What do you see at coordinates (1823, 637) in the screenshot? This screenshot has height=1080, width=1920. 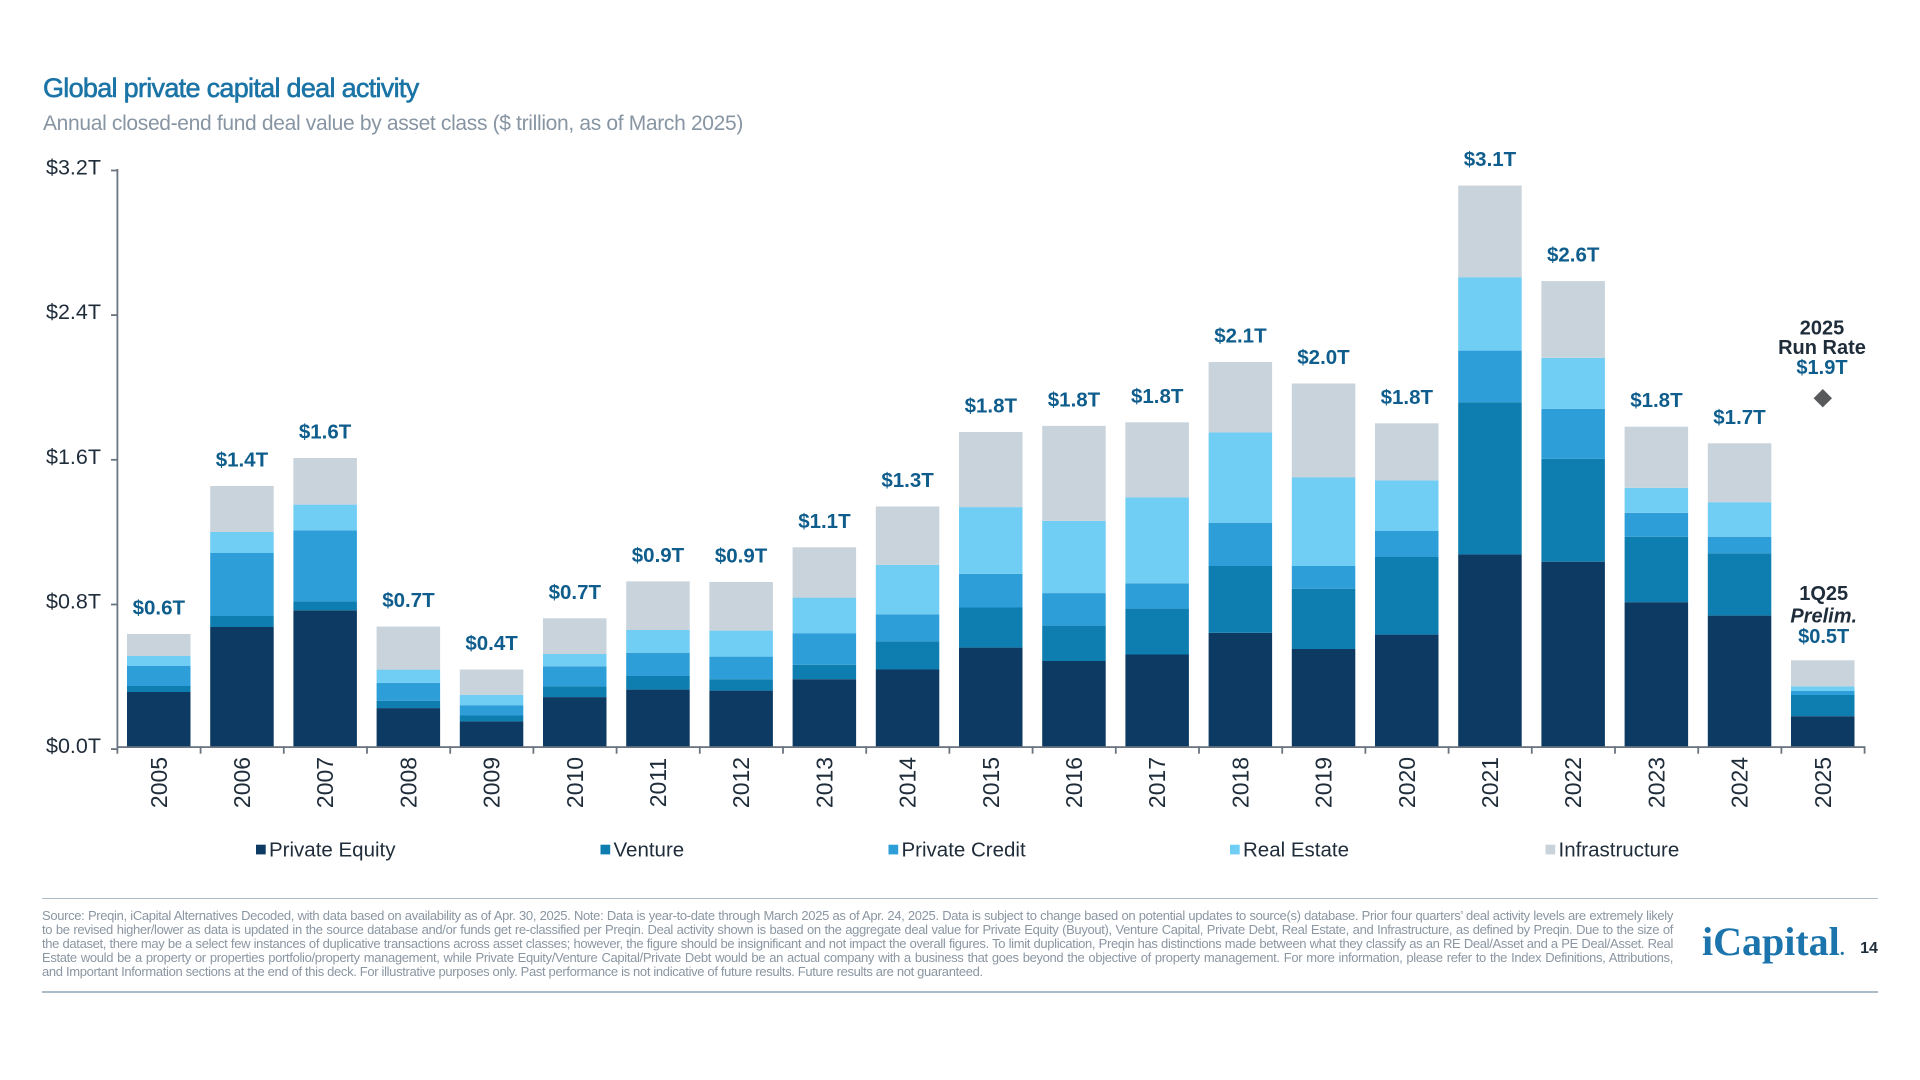 I see `svg-text: $0.5T` at bounding box center [1823, 637].